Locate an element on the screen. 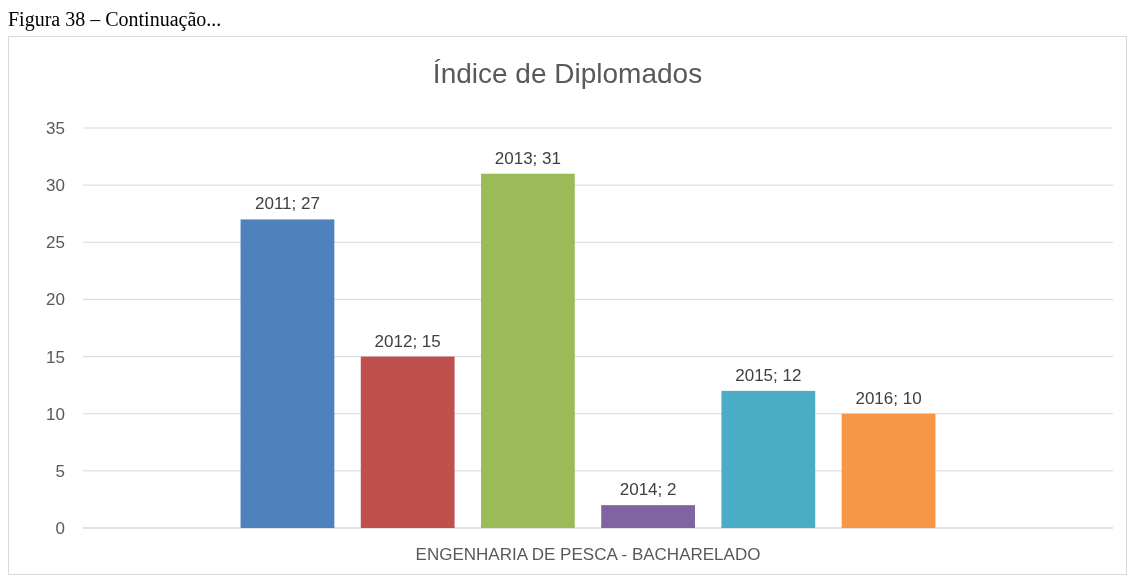 The image size is (1135, 583). data-label: 2014; 2 is located at coordinates (648, 490).